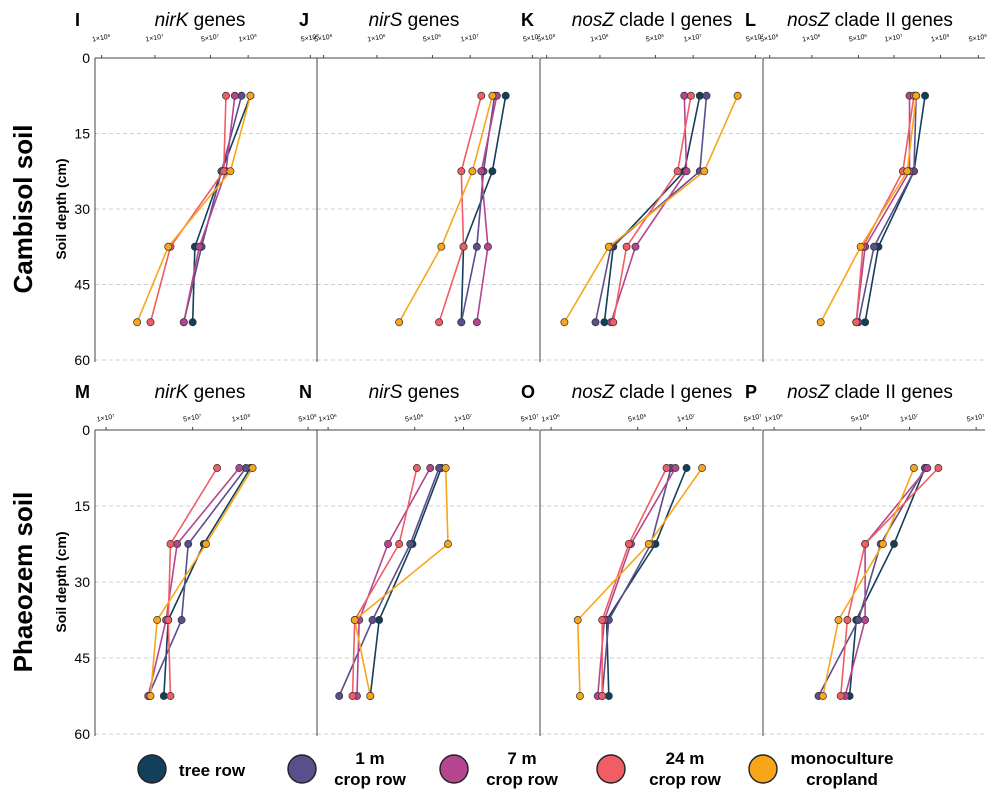 The width and height of the screenshot is (992, 791). I want to click on x-tick-label: 1×10⁸, so click(248, 38).